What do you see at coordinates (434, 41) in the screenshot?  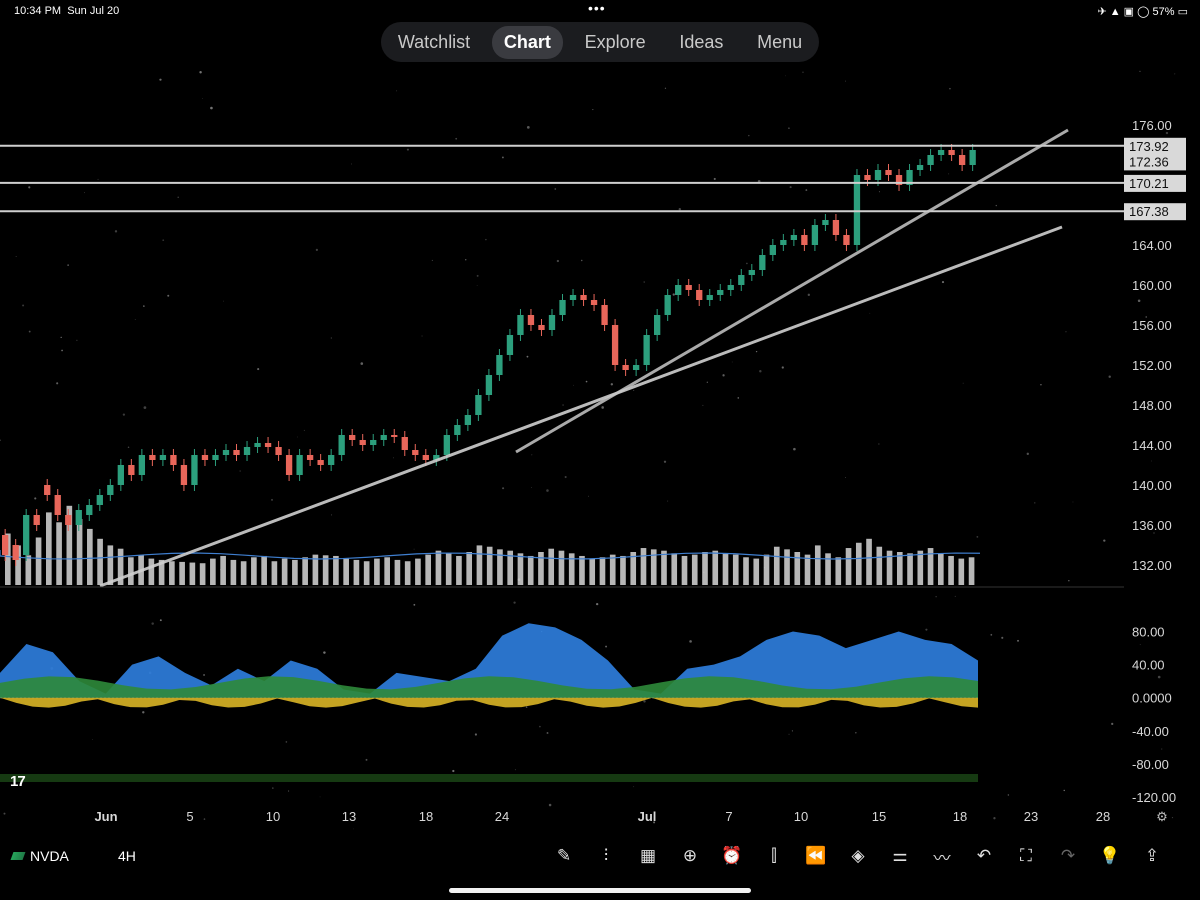 I see `tab-watchlist: Watchlist` at bounding box center [434, 41].